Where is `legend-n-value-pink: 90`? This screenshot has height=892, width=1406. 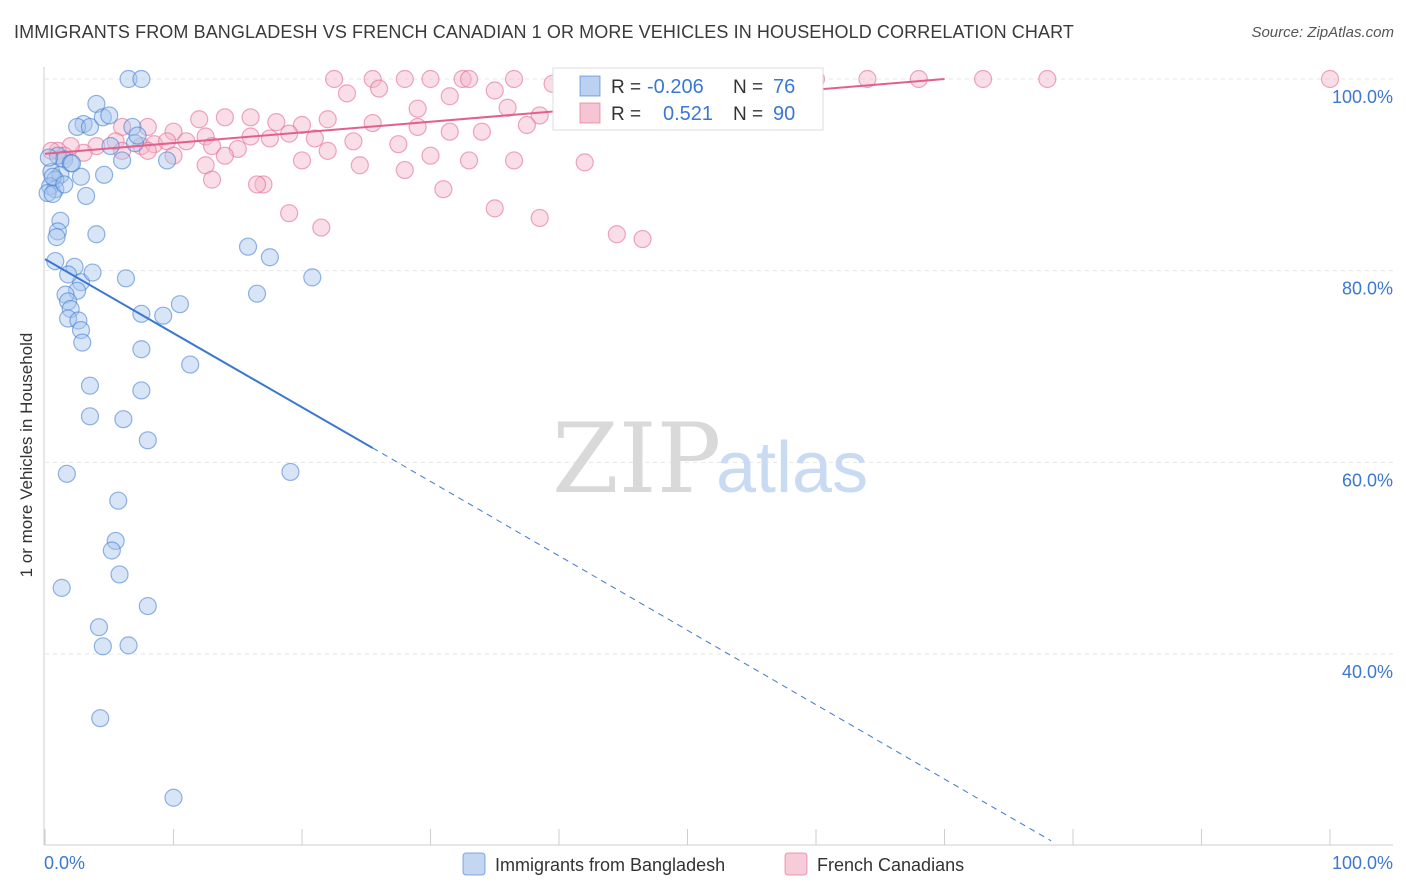
legend-n-value-pink: 90 is located at coordinates (784, 114).